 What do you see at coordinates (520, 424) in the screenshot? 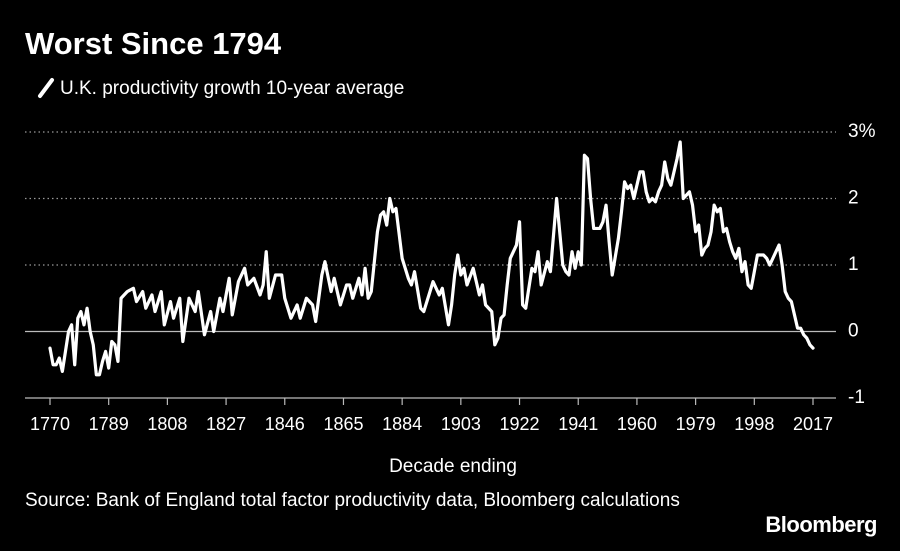
I see `x-tick-label: 1922` at bounding box center [520, 424].